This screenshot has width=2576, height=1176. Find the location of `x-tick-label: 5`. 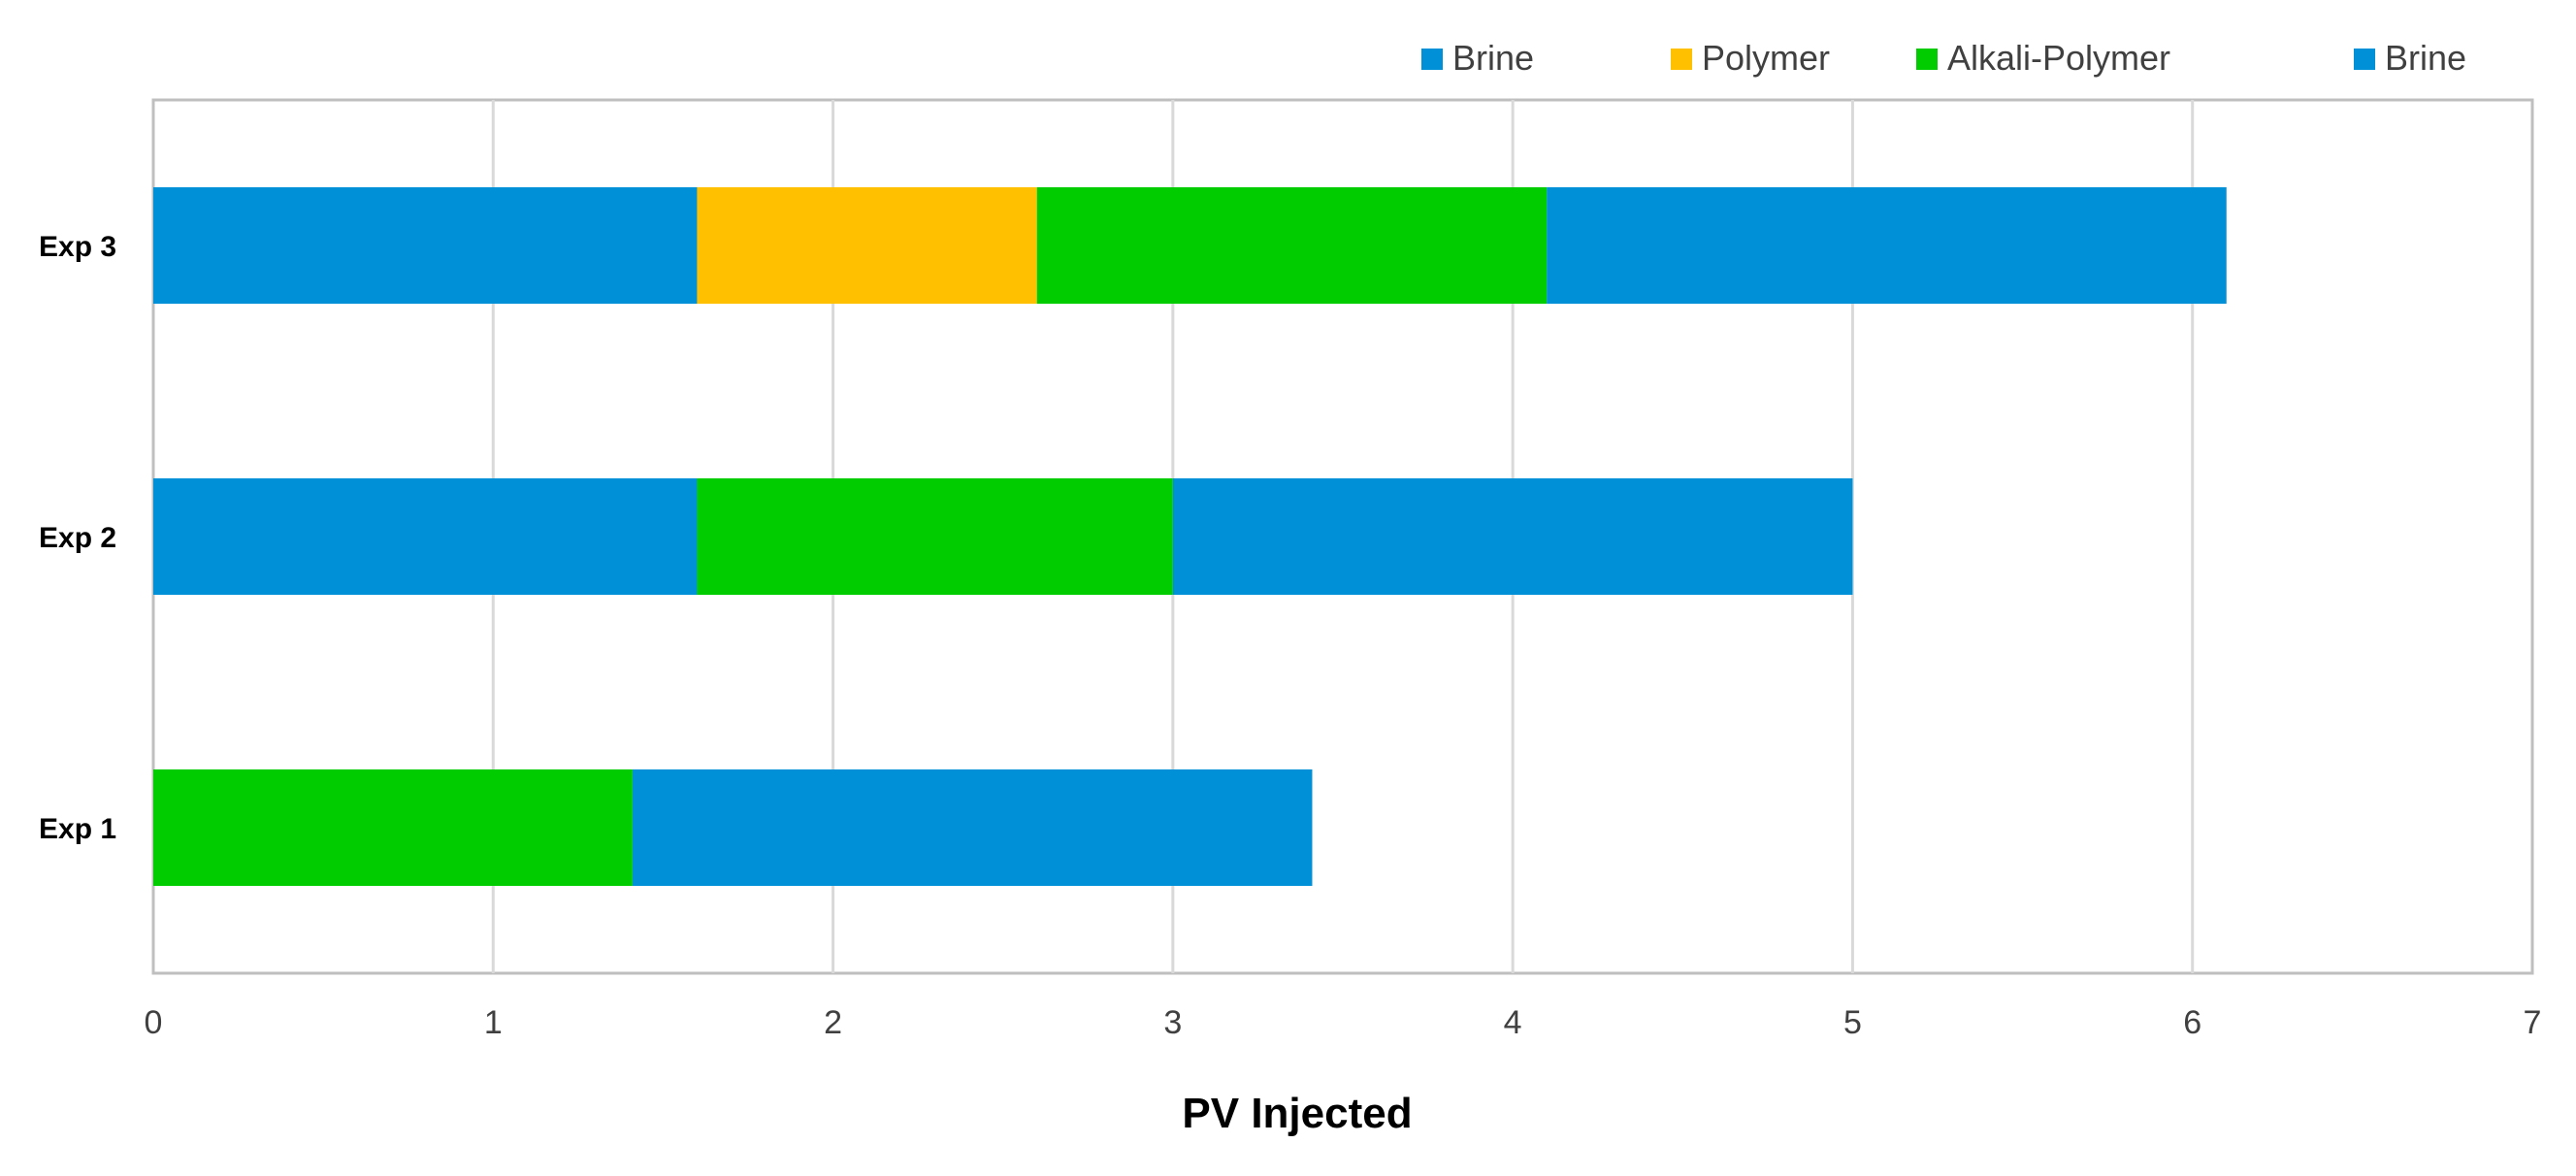

x-tick-label: 5 is located at coordinates (1852, 1022).